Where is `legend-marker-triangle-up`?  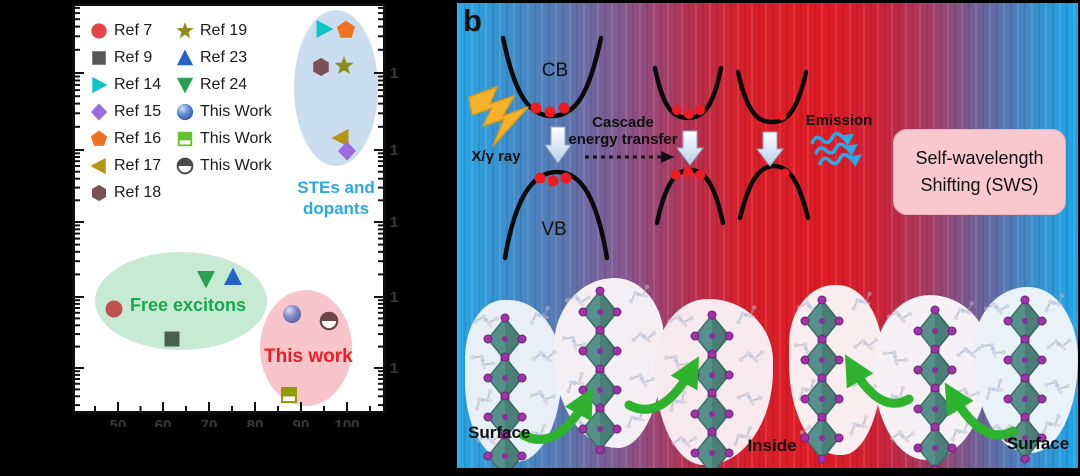
legend-marker-triangle-up is located at coordinates (185, 57).